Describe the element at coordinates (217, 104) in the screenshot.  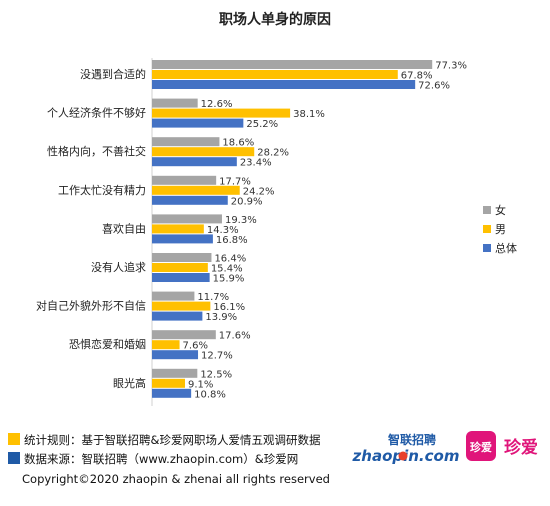
I see `data-label: 12.6%` at that location.